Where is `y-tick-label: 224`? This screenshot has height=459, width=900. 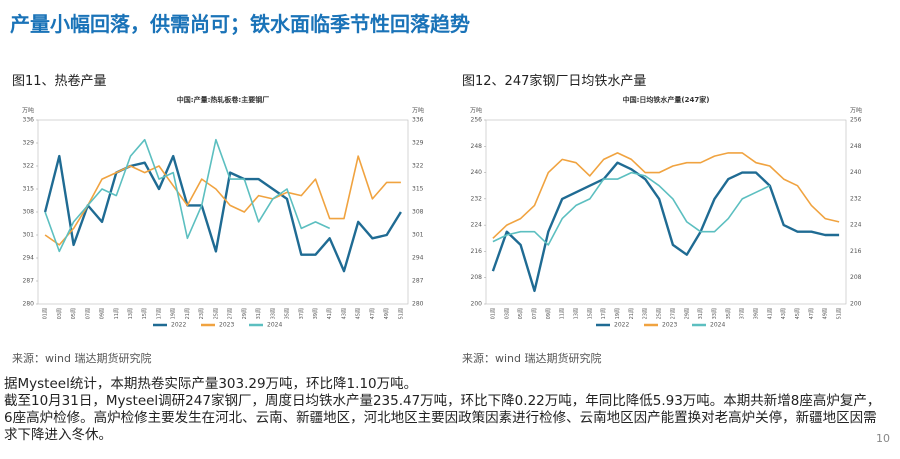
y-tick-label: 224 is located at coordinates (477, 225).